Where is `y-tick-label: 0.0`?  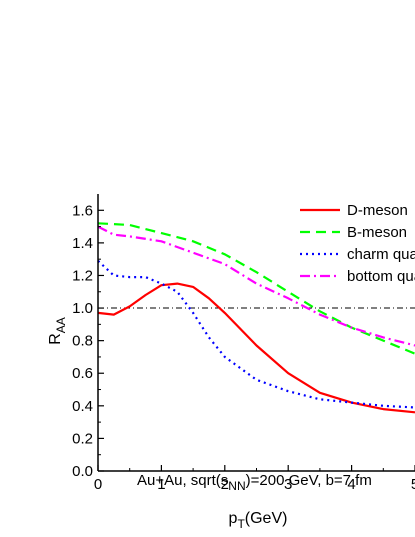
y-tick-label: 0.0 is located at coordinates (82, 471).